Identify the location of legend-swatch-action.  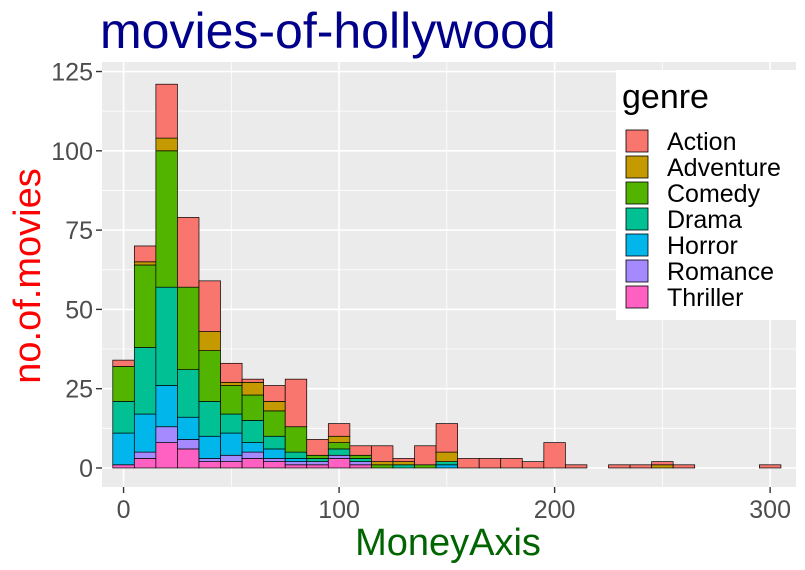
(637, 141).